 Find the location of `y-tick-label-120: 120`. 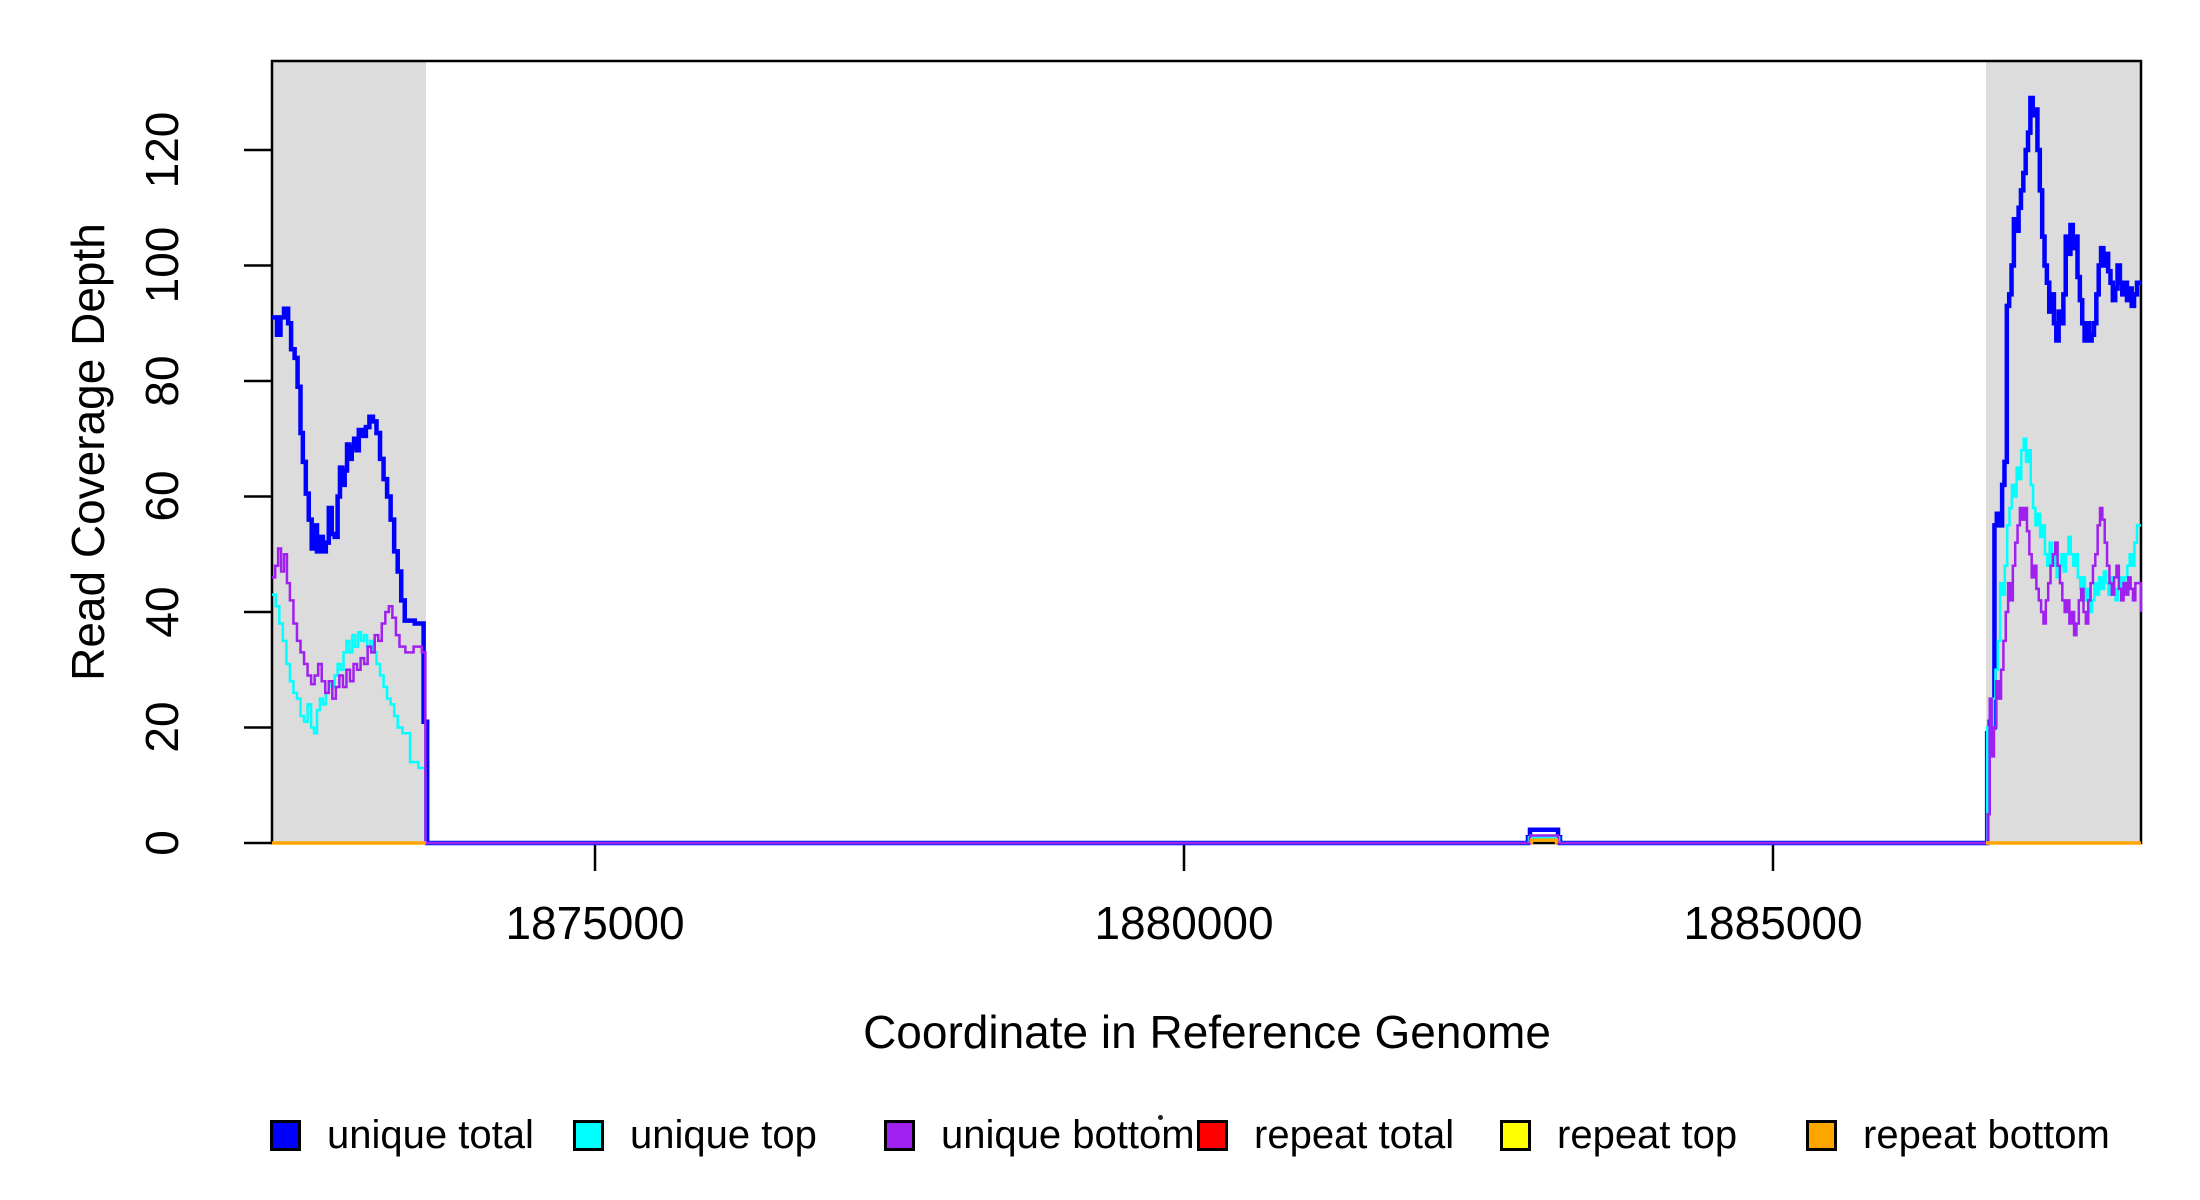

y-tick-label-120: 120 is located at coordinates (162, 150).